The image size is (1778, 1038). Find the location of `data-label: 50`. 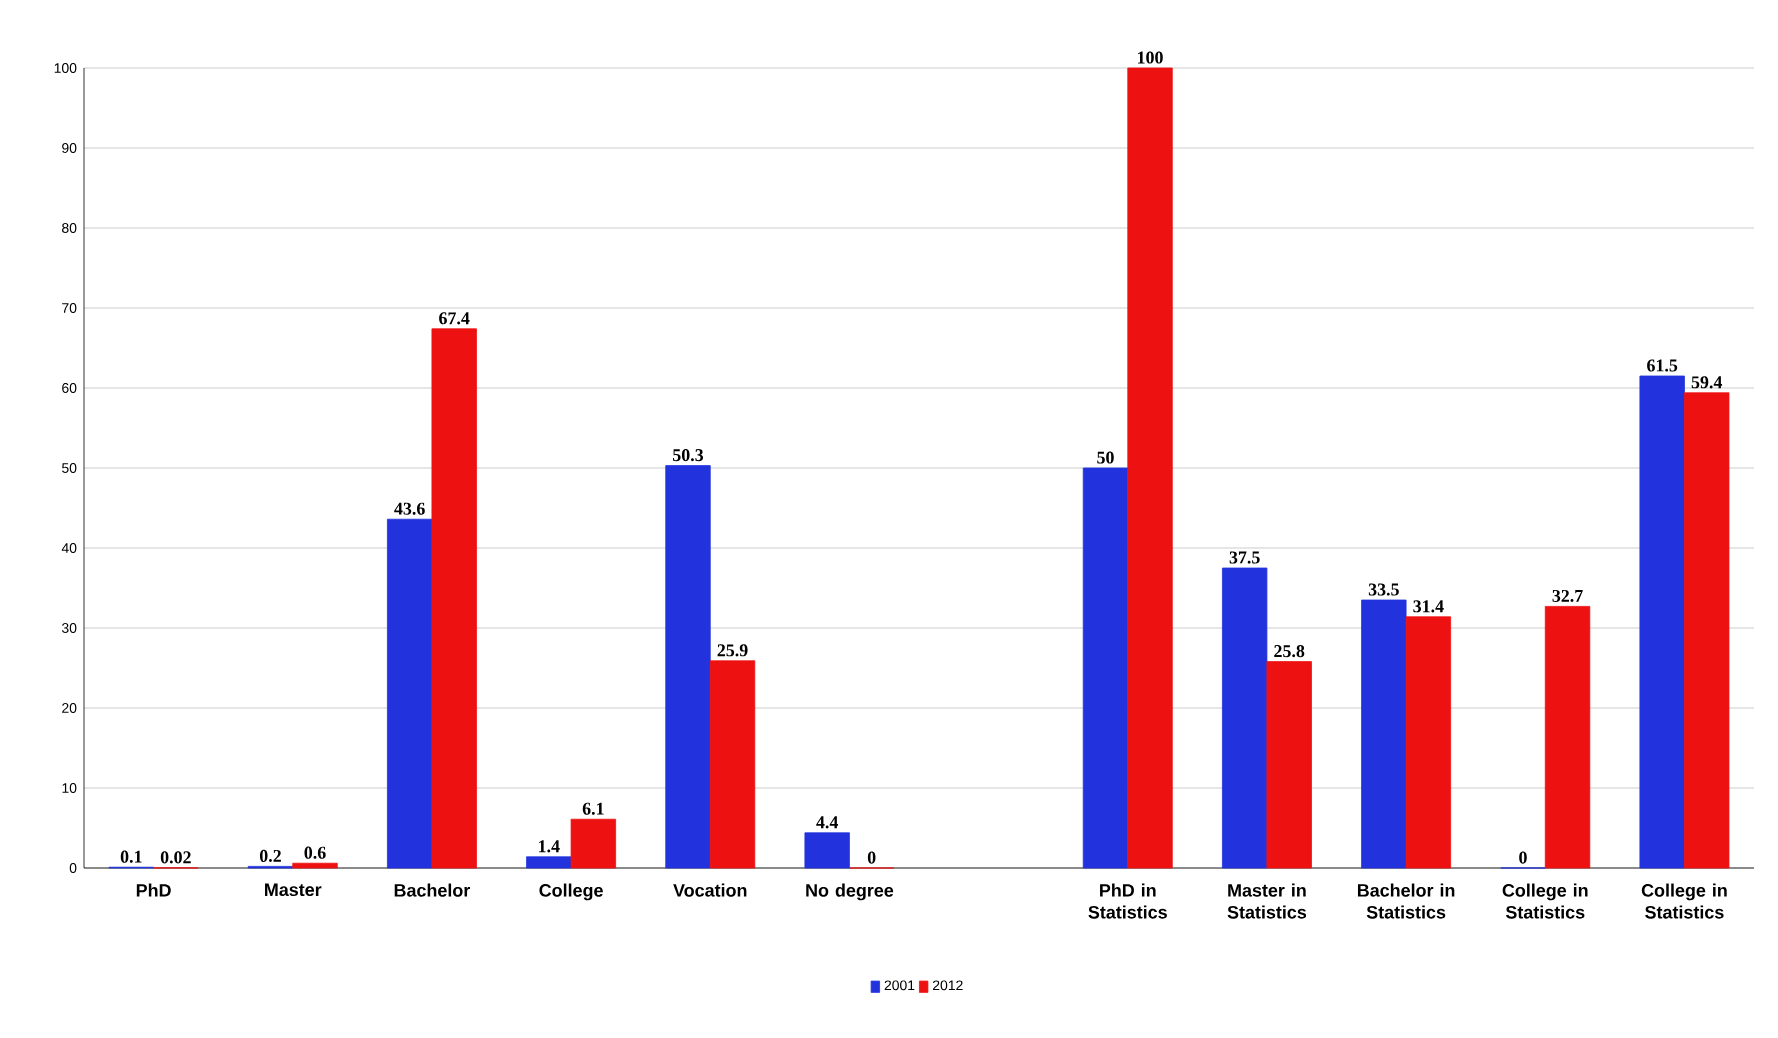

data-label: 50 is located at coordinates (1105, 457).